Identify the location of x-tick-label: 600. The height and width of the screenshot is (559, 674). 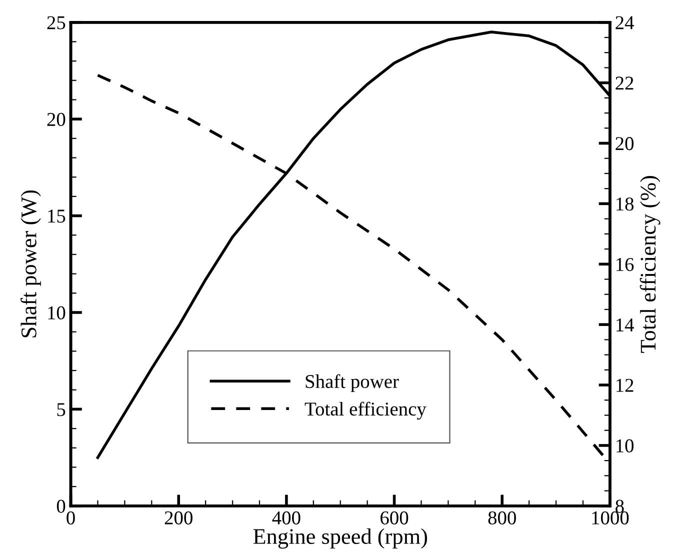
(394, 517).